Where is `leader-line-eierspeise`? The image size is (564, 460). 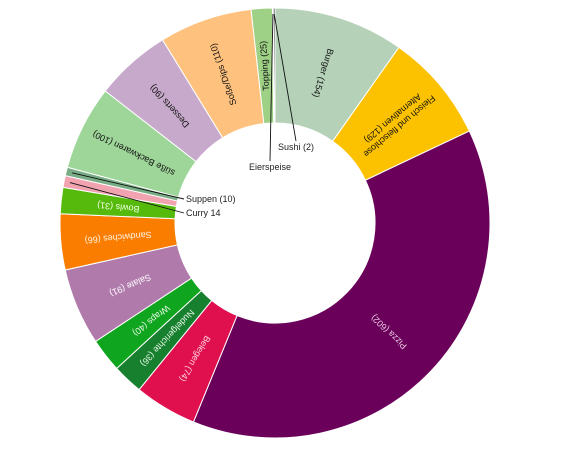 leader-line-eierspeise is located at coordinates (271, 88).